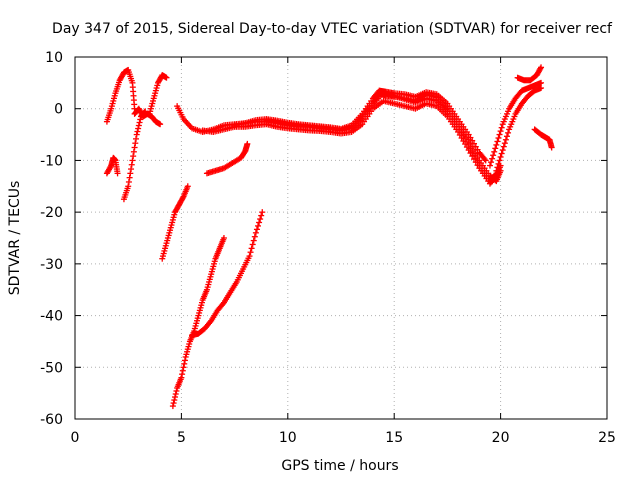 This screenshot has width=640, height=480. I want to click on y-tick-label: -40, so click(51, 317).